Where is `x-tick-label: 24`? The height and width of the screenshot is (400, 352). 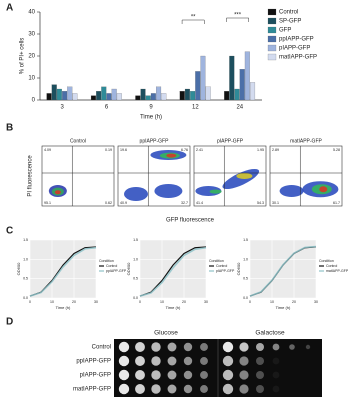
x-tick-label: 24 is located at coordinates (239, 108).